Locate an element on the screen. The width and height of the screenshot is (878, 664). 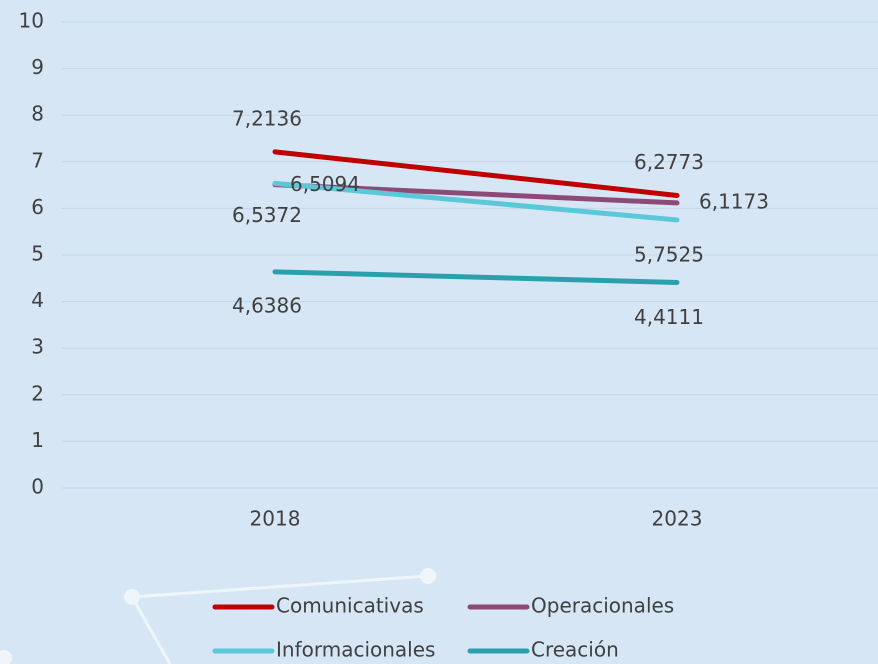
y-tick-label: 5 is located at coordinates (37, 254).